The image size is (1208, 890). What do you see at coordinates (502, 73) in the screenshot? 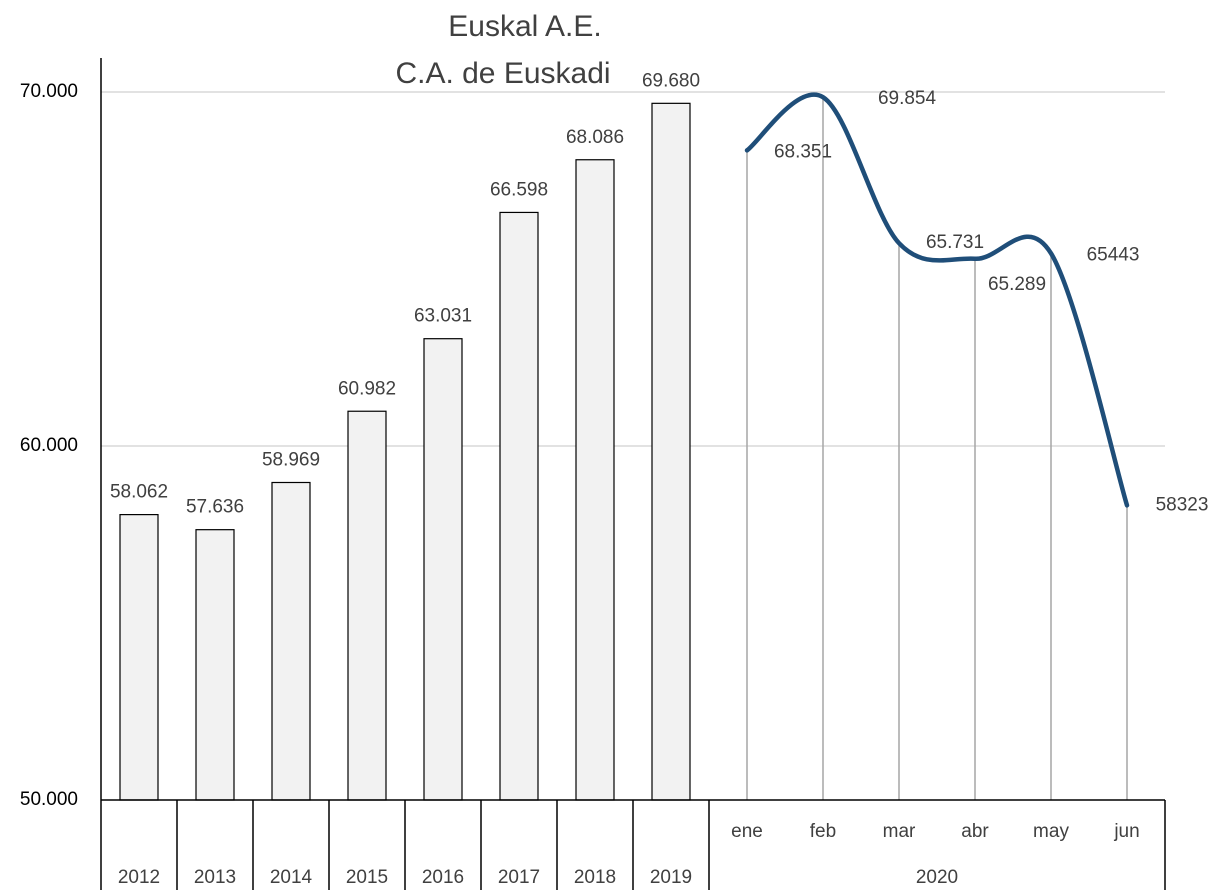
I see `chart-subtitle: C.A. de Euskadi` at bounding box center [502, 73].